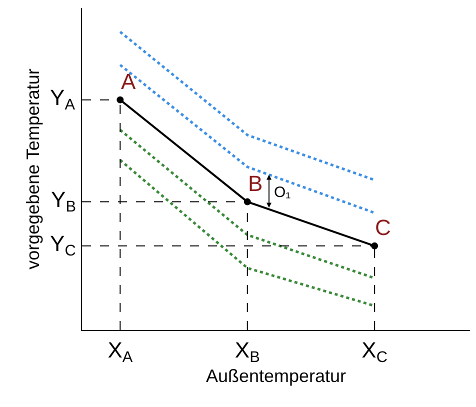 Image resolution: width=476 pixels, height=407 pixels. Describe the element at coordinates (63, 99) in the screenshot. I see `ref-line-label: Y$_{A}$` at that location.